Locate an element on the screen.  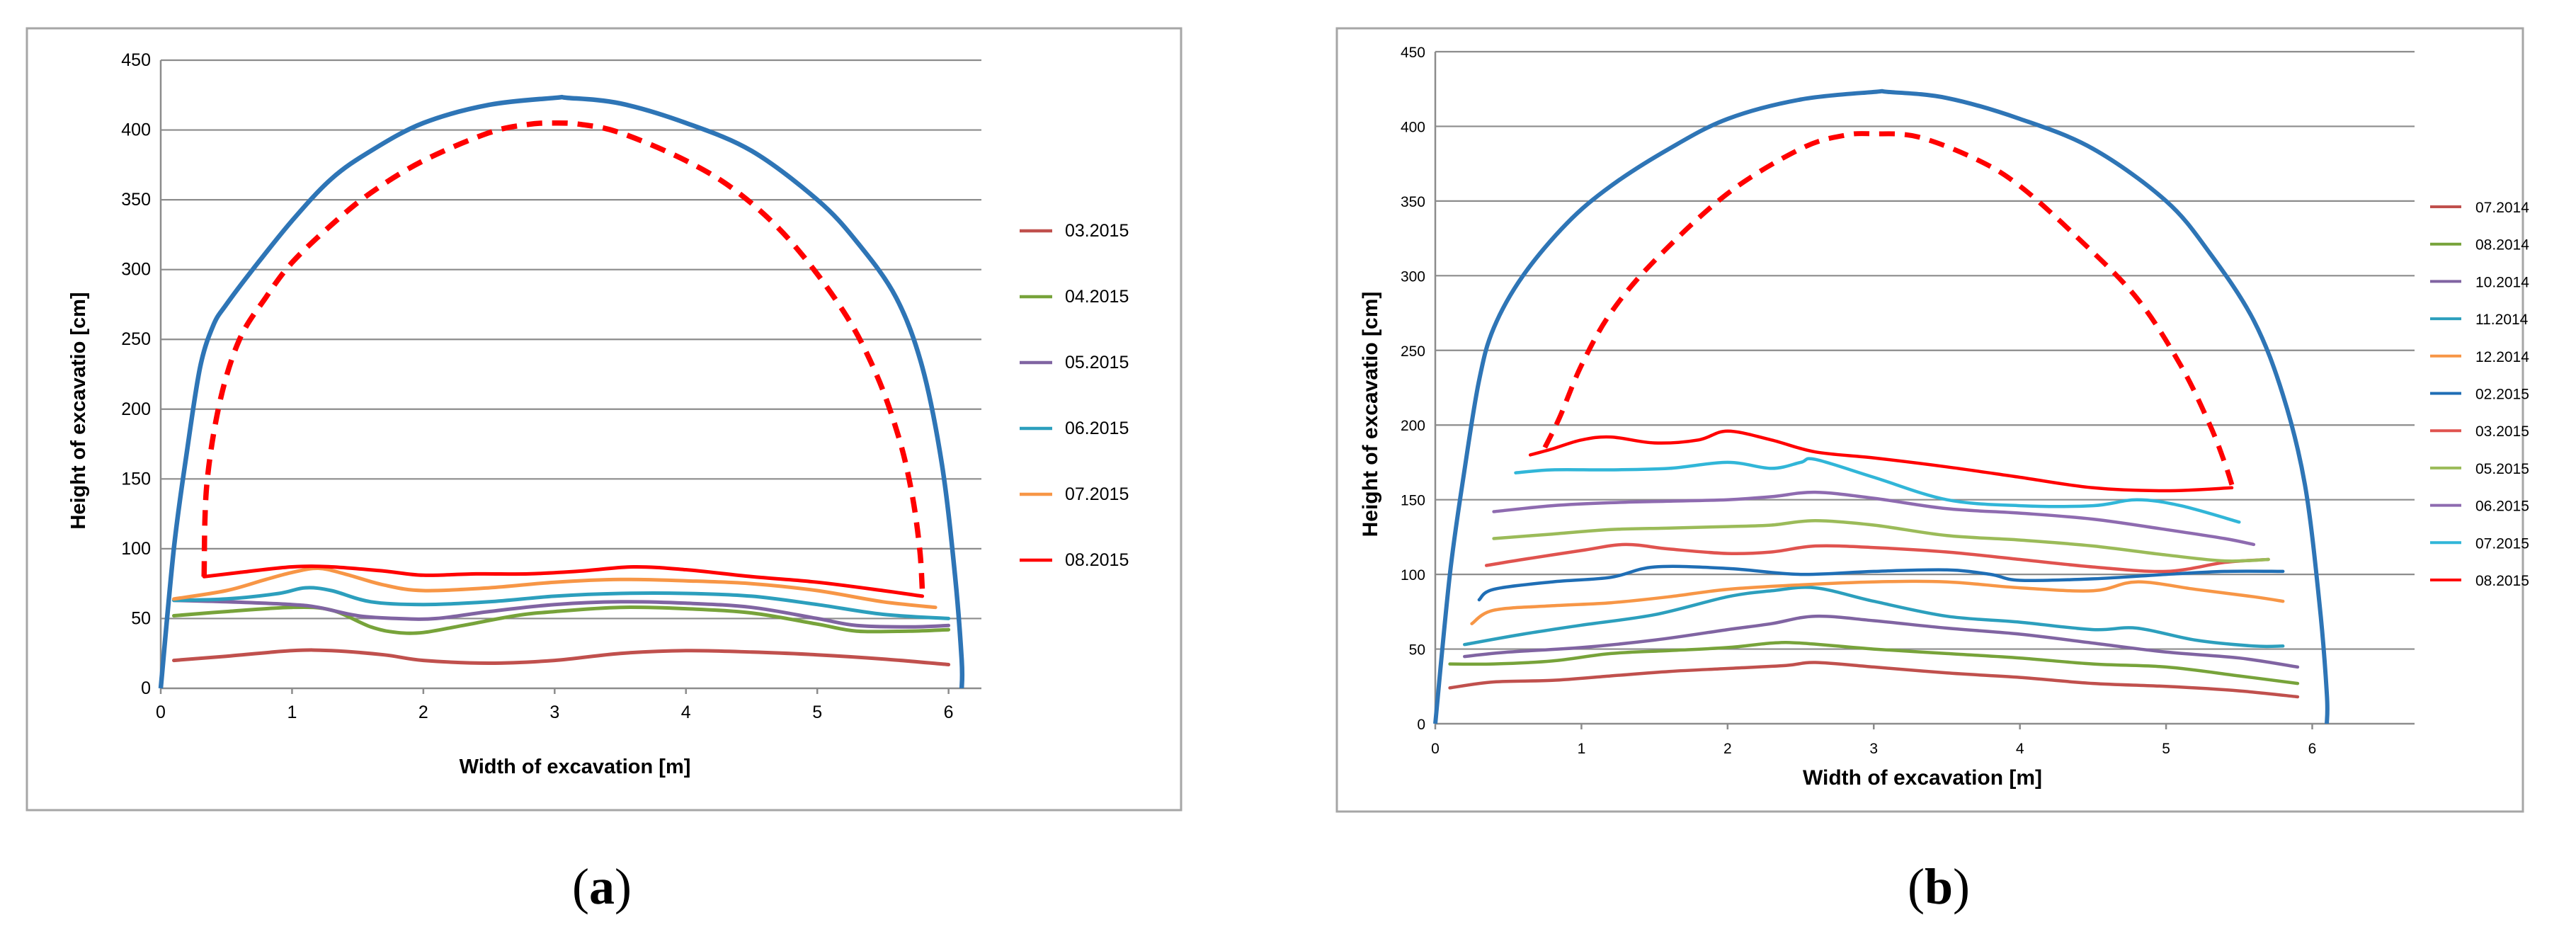
panel-b-caption: (b) is located at coordinates (1939, 886).